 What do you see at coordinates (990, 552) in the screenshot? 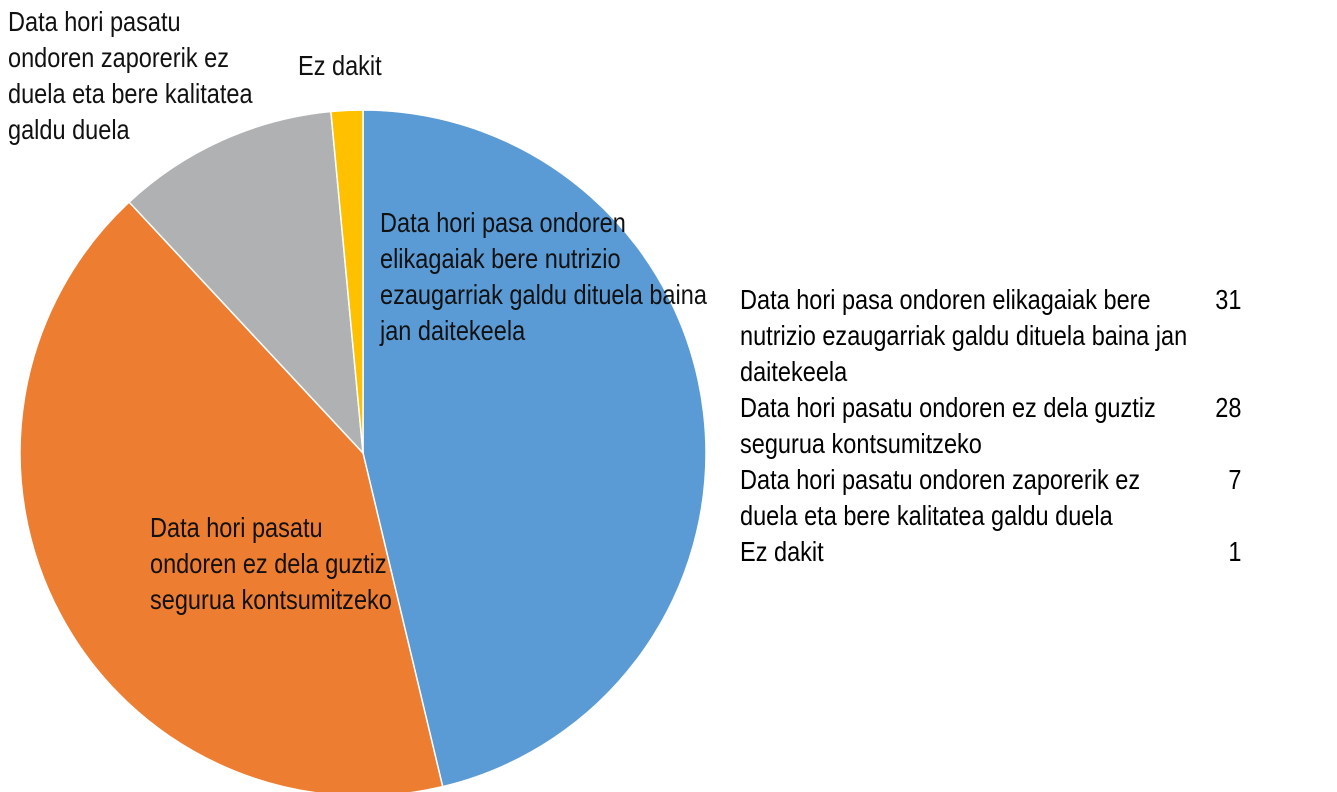
I see `legend-row: Ez dakit 1` at bounding box center [990, 552].